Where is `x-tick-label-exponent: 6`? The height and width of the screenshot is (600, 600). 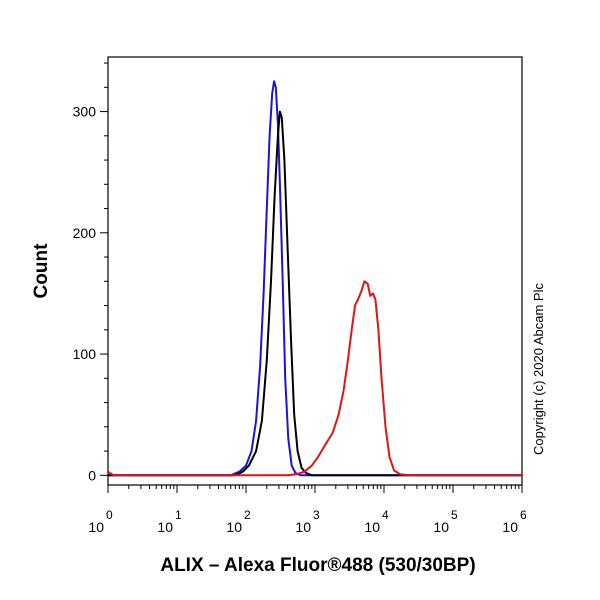 x-tick-label-exponent: 6 is located at coordinates (523, 515).